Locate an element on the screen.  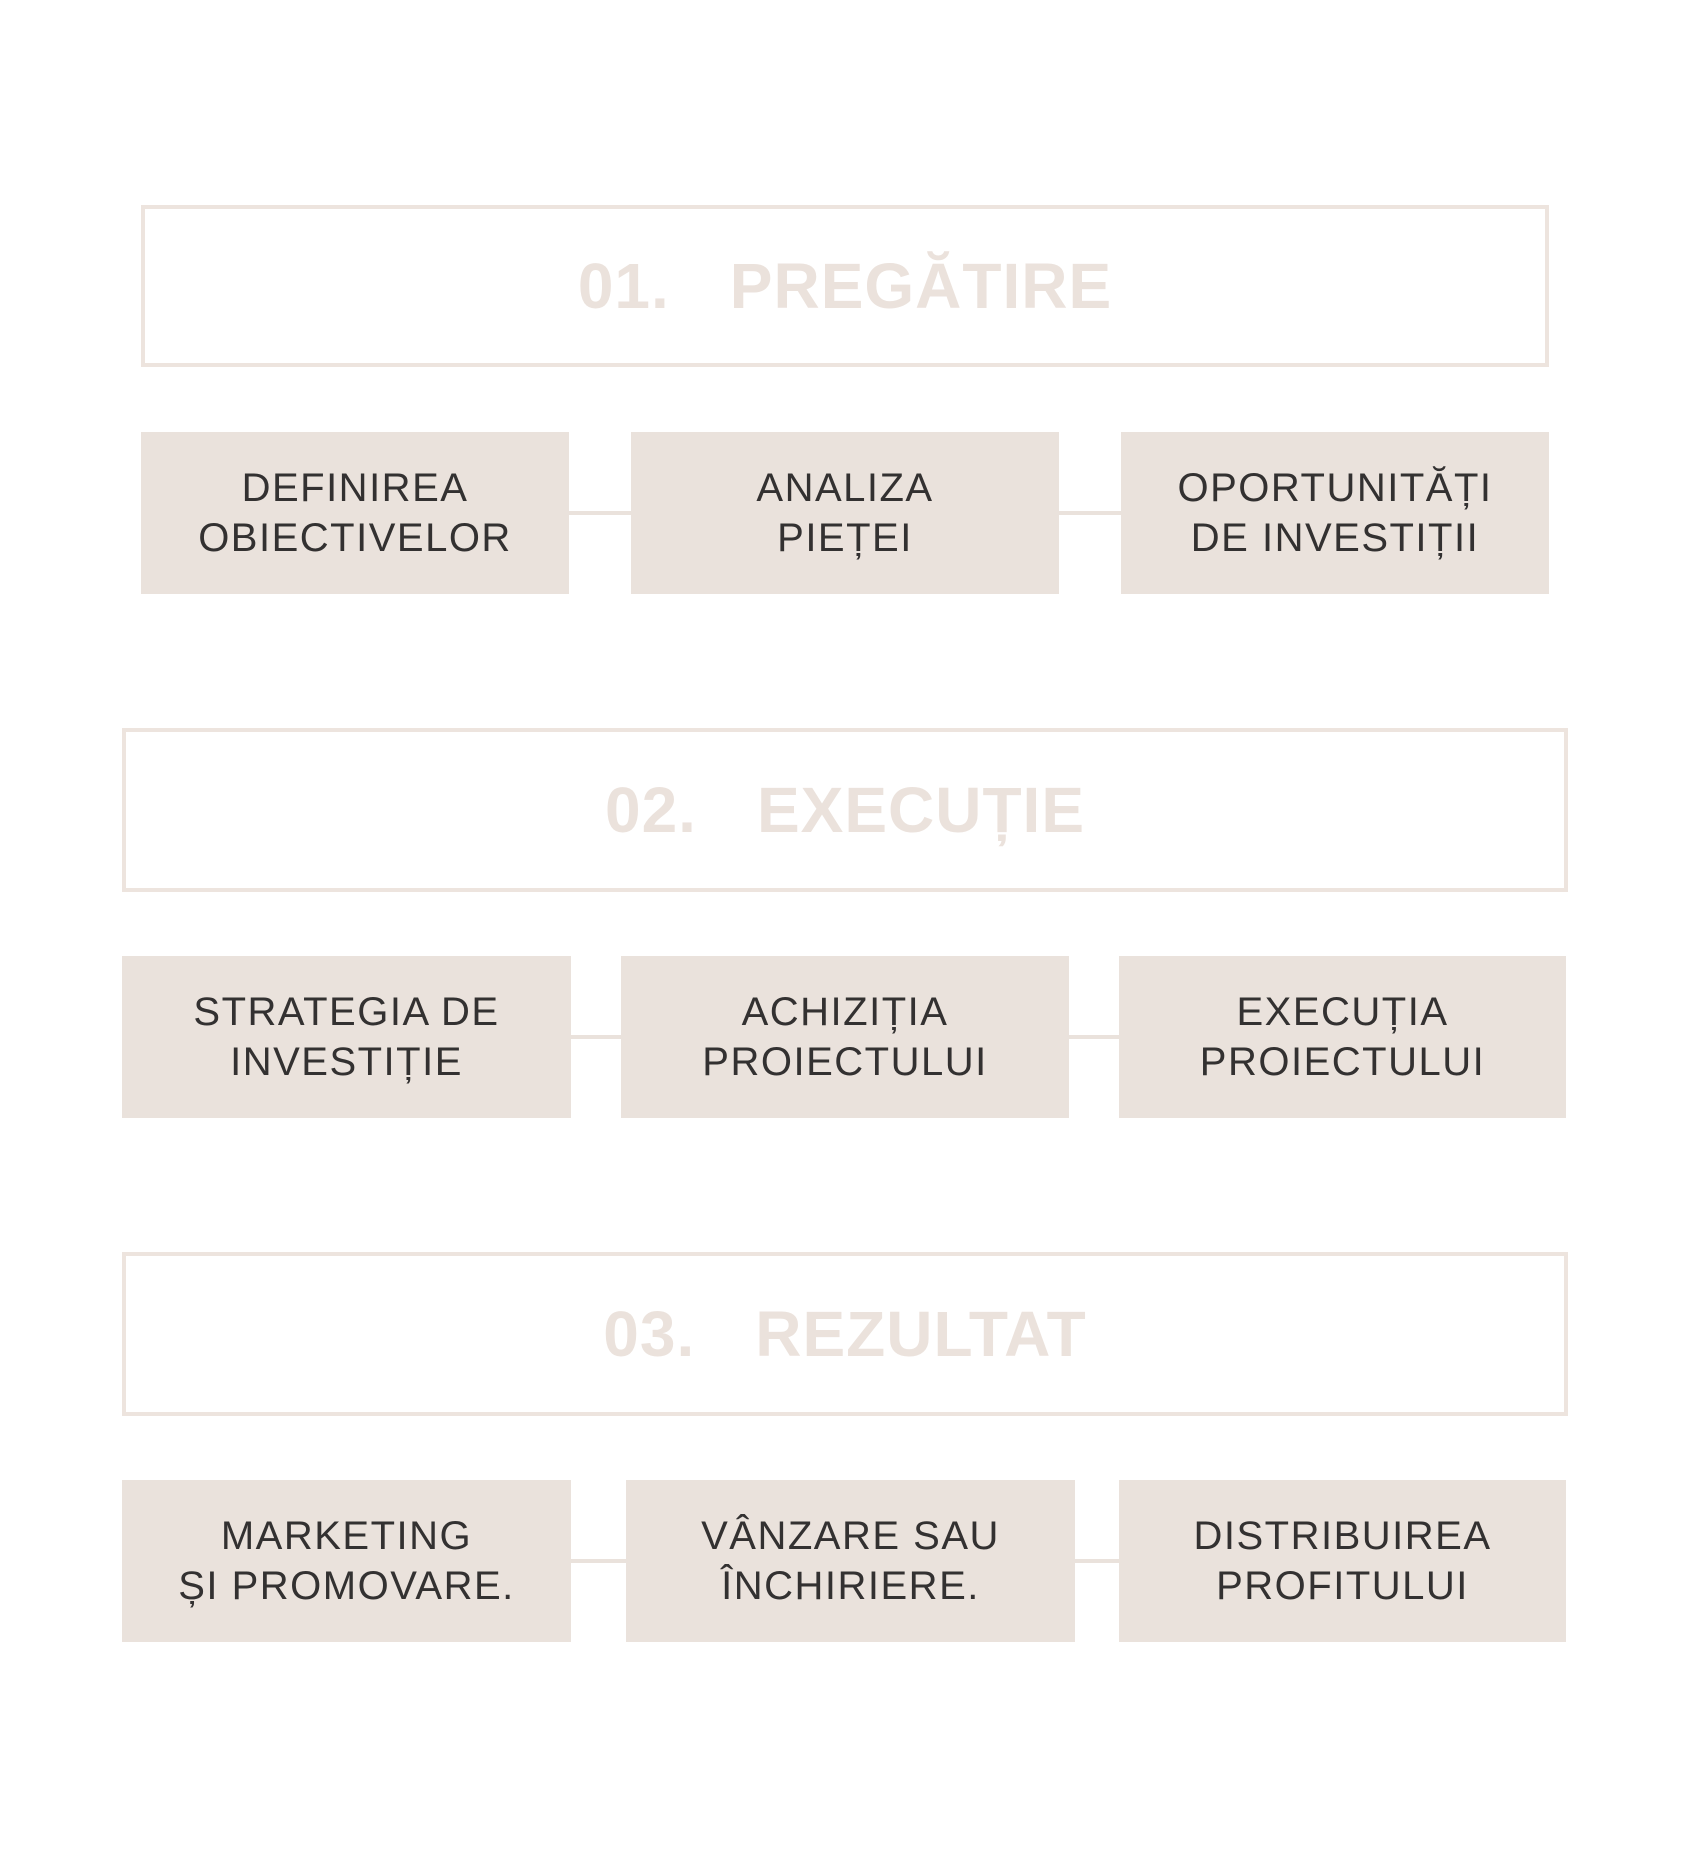
step-box: ANALIZA PIEȚEI is located at coordinates (845, 513).